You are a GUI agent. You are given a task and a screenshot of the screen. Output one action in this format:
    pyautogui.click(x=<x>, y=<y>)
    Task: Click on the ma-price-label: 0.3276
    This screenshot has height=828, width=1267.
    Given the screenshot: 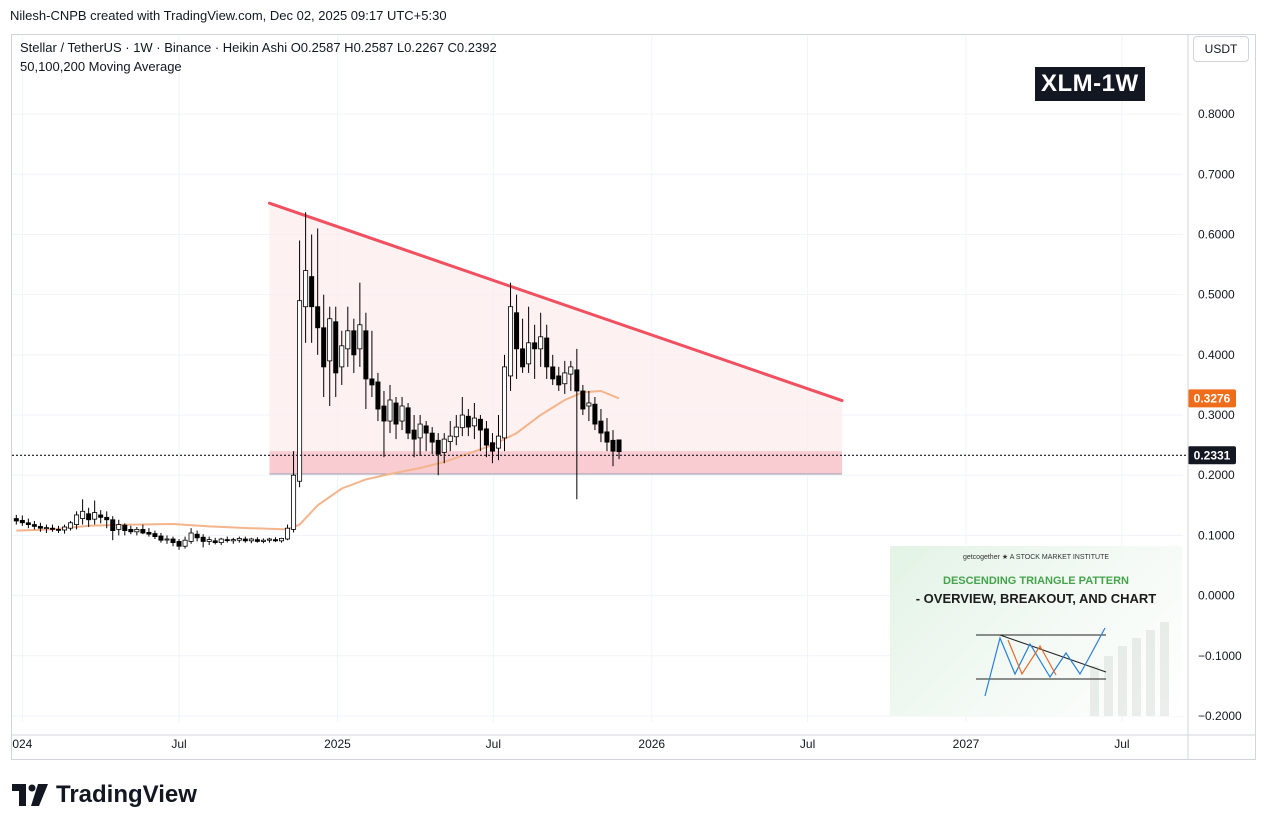 What is the action you would take?
    pyautogui.click(x=1212, y=398)
    